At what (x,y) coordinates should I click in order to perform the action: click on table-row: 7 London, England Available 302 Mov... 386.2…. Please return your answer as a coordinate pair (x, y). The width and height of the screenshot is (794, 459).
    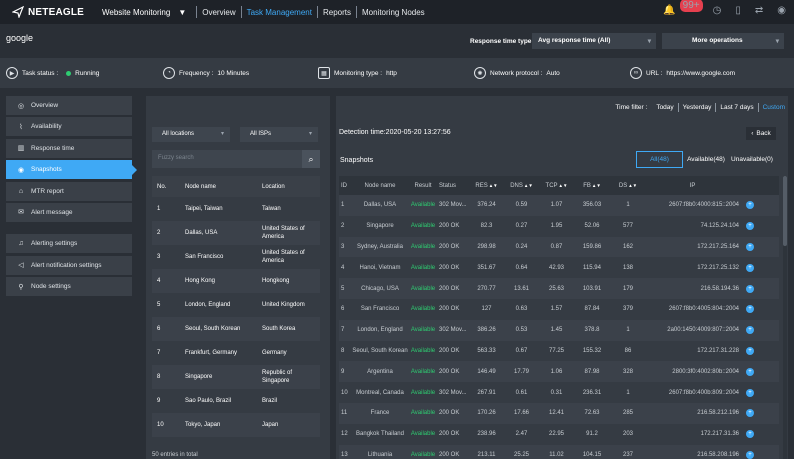
    Looking at the image, I should click on (559, 330).